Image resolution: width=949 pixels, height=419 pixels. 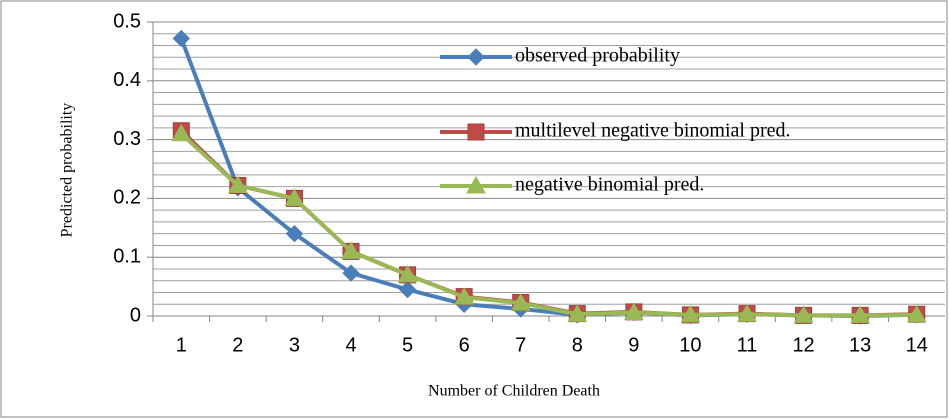 I want to click on x-tick-label: 12, so click(x=803, y=345).